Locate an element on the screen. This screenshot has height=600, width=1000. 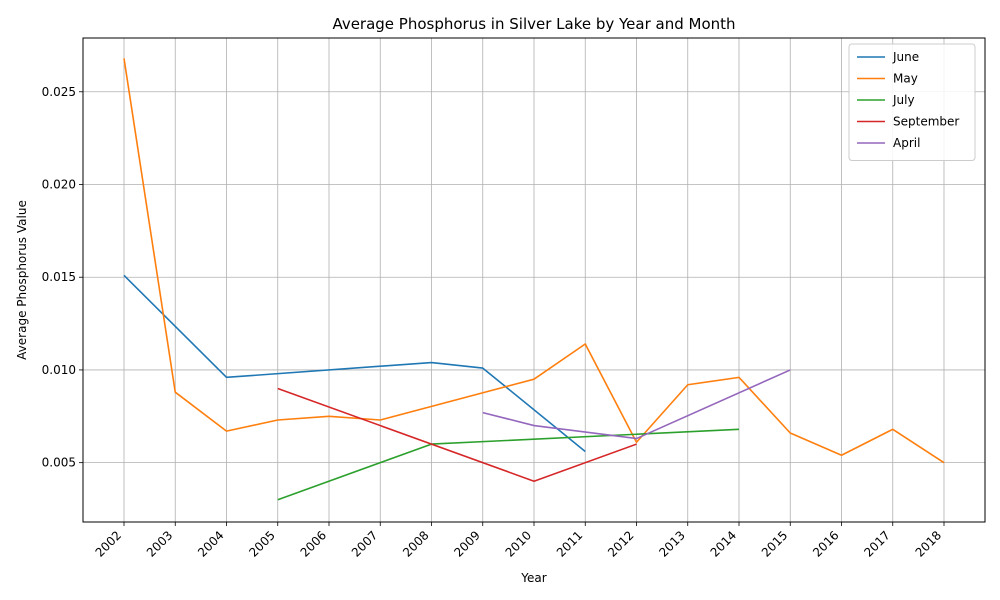
x-tick-label: 2006 is located at coordinates (313, 543).